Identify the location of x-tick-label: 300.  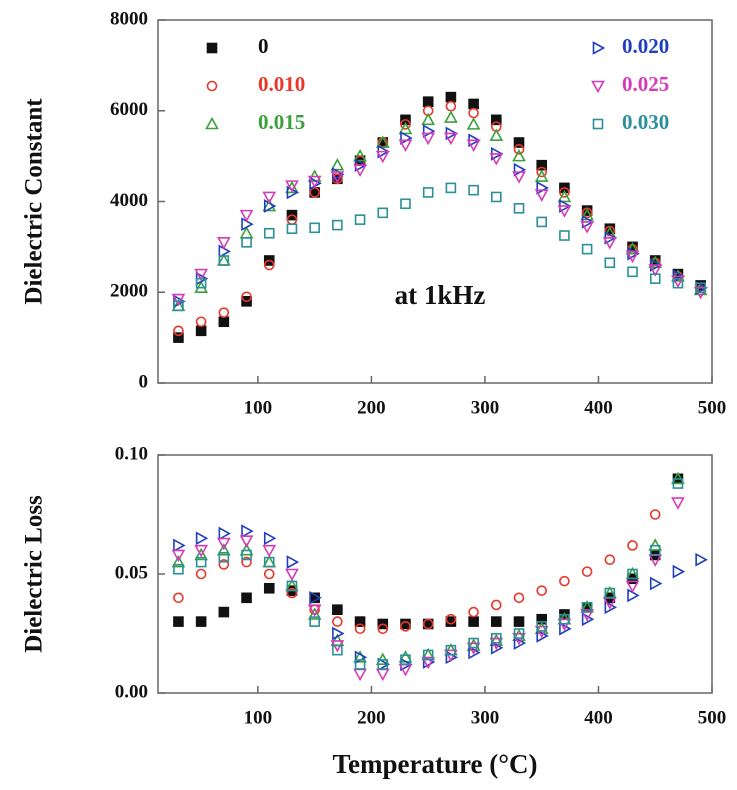
(485, 407).